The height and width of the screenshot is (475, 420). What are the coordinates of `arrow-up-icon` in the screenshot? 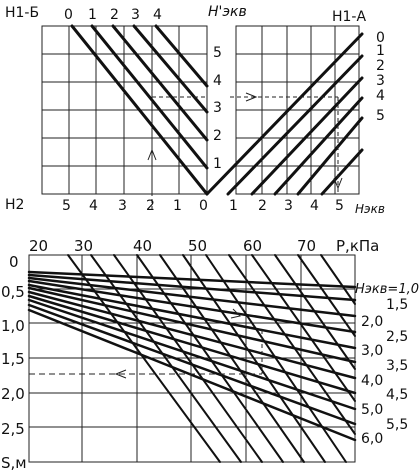 It's located at (152, 154).